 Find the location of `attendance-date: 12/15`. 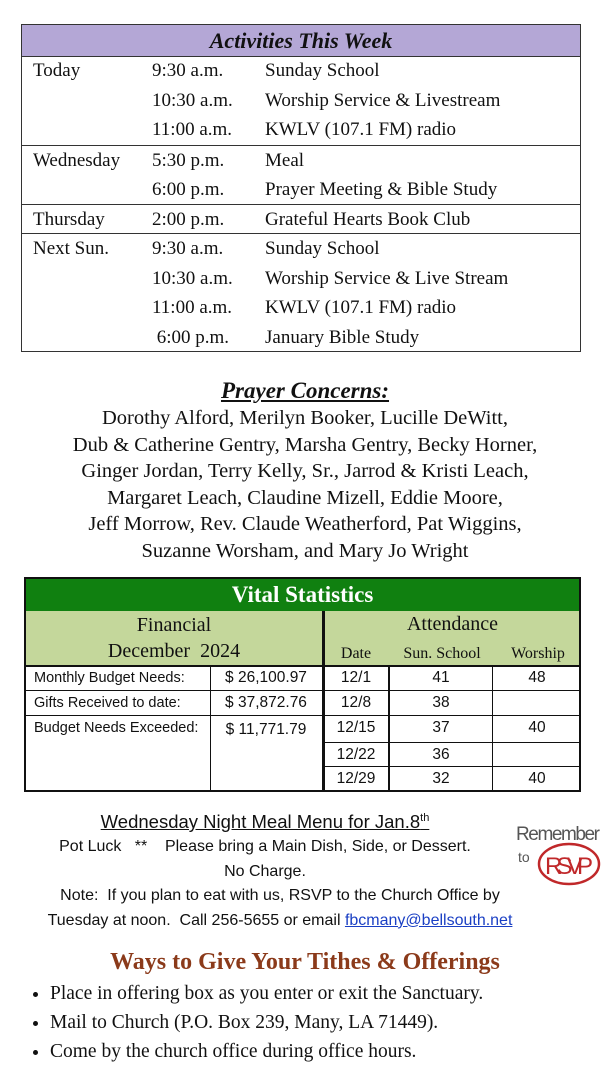

attendance-date: 12/15 is located at coordinates (356, 727).